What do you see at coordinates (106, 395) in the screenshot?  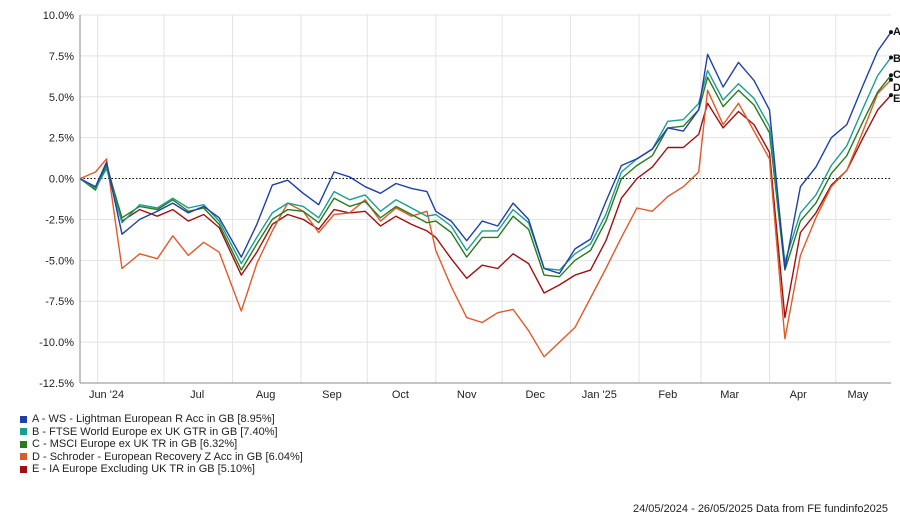 I see `x-tick-label: Jun '24` at bounding box center [106, 395].